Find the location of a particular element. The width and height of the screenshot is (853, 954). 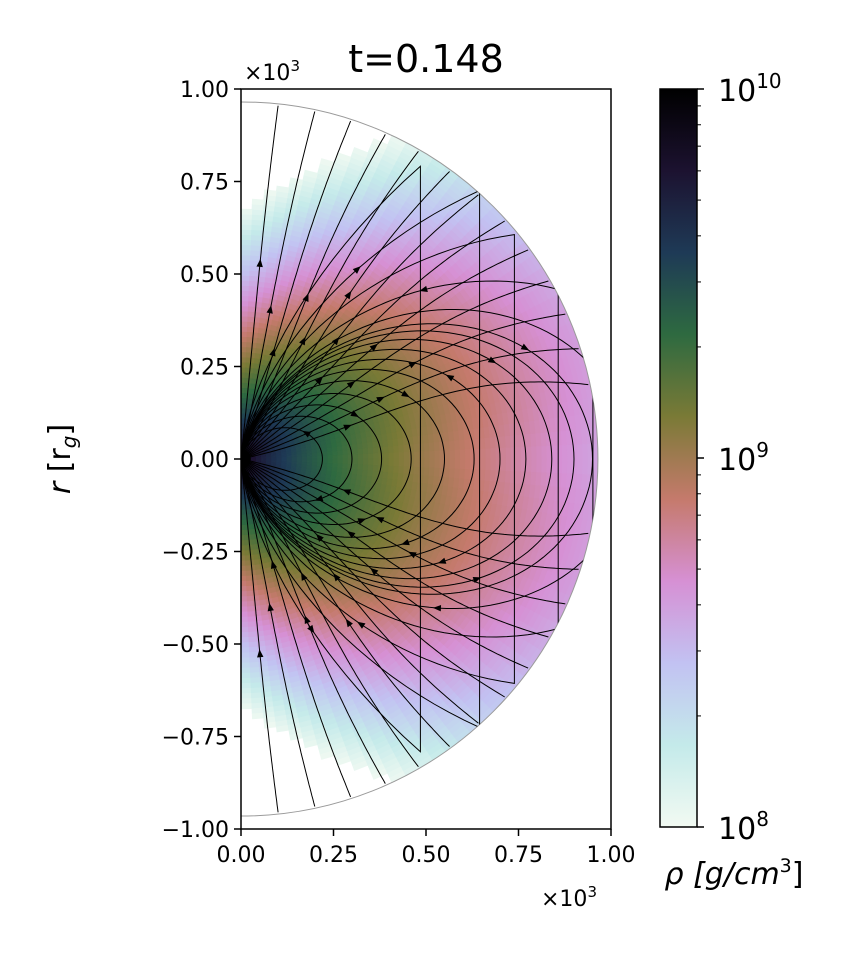

x-tick-label: 0.75 is located at coordinates (518, 855).